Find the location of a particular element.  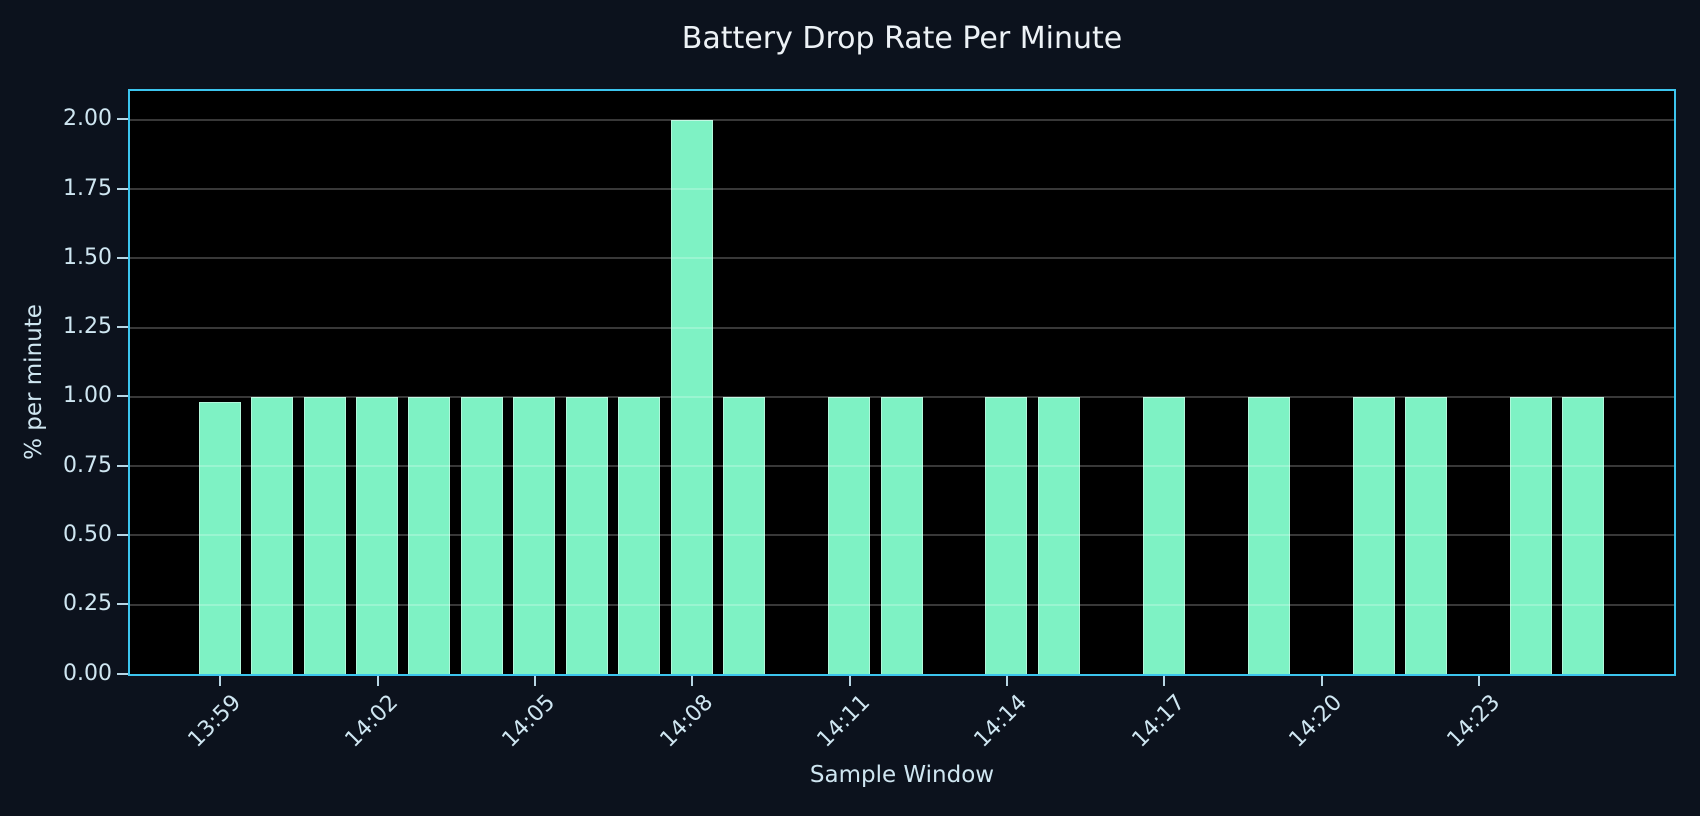

y-tick-label: 0.50 is located at coordinates (87, 534).